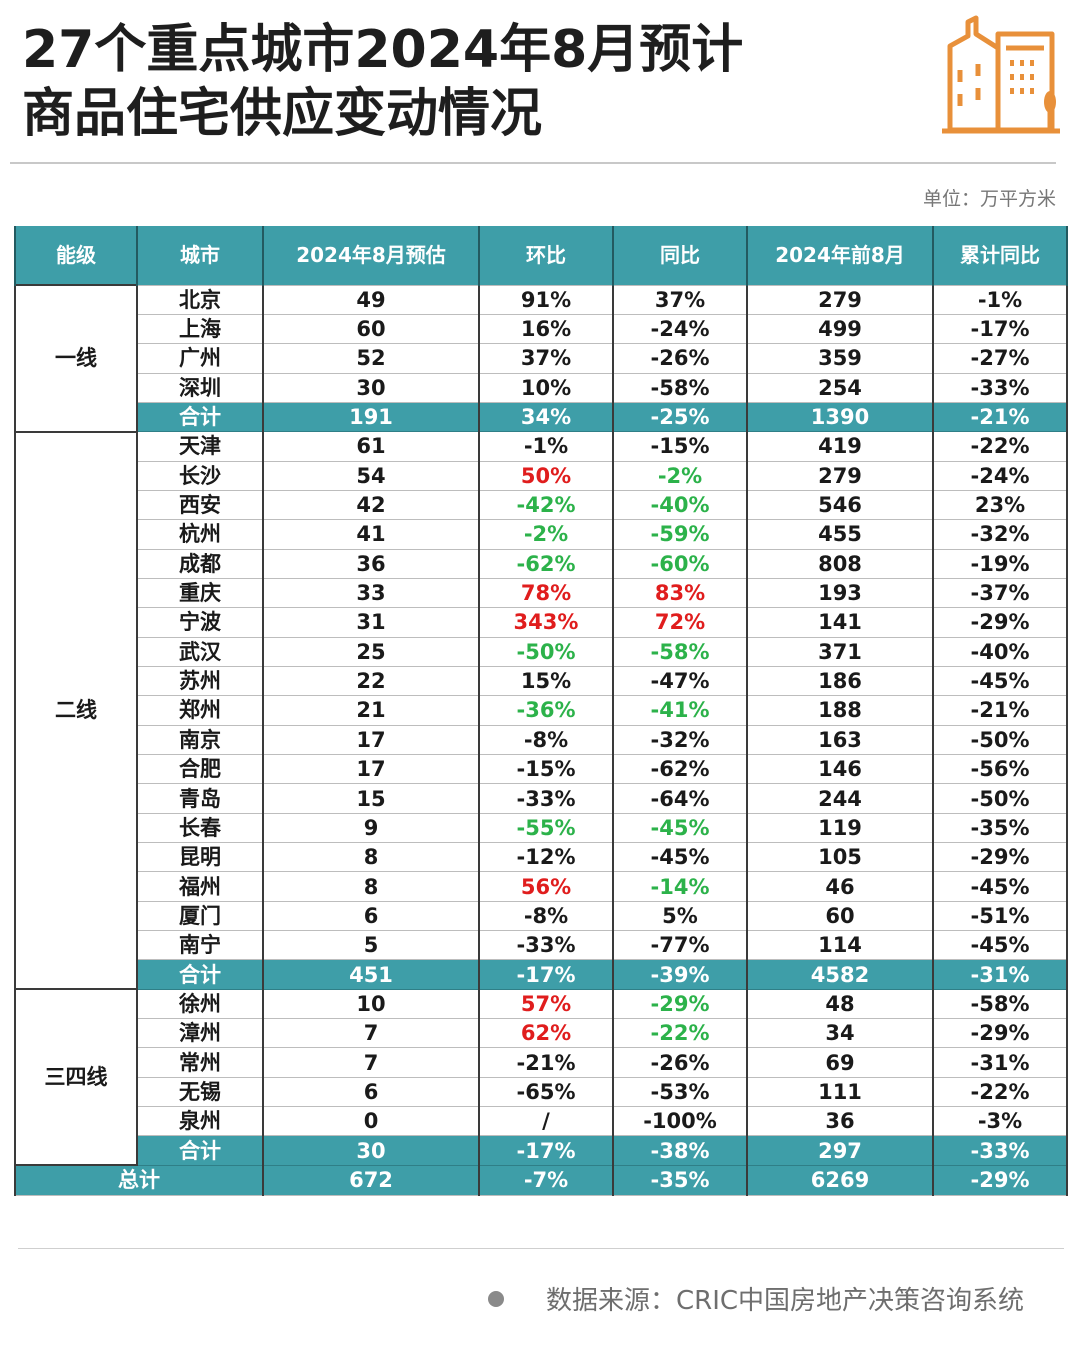 This screenshot has width=1080, height=1358. What do you see at coordinates (840, 974) in the screenshot?
I see `subtotal-ytd: 4582` at bounding box center [840, 974].